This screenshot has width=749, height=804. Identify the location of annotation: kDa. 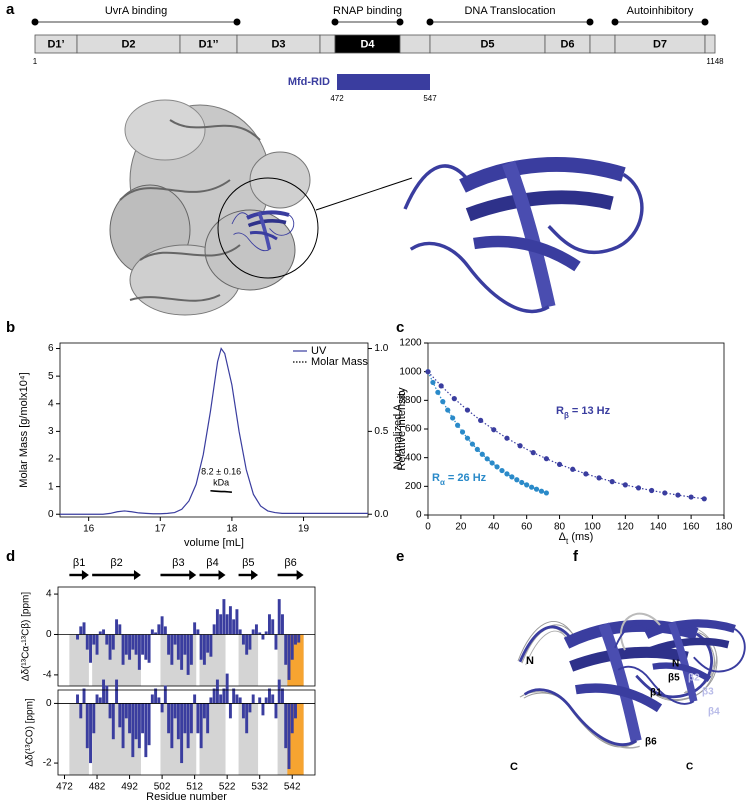
(221, 482).